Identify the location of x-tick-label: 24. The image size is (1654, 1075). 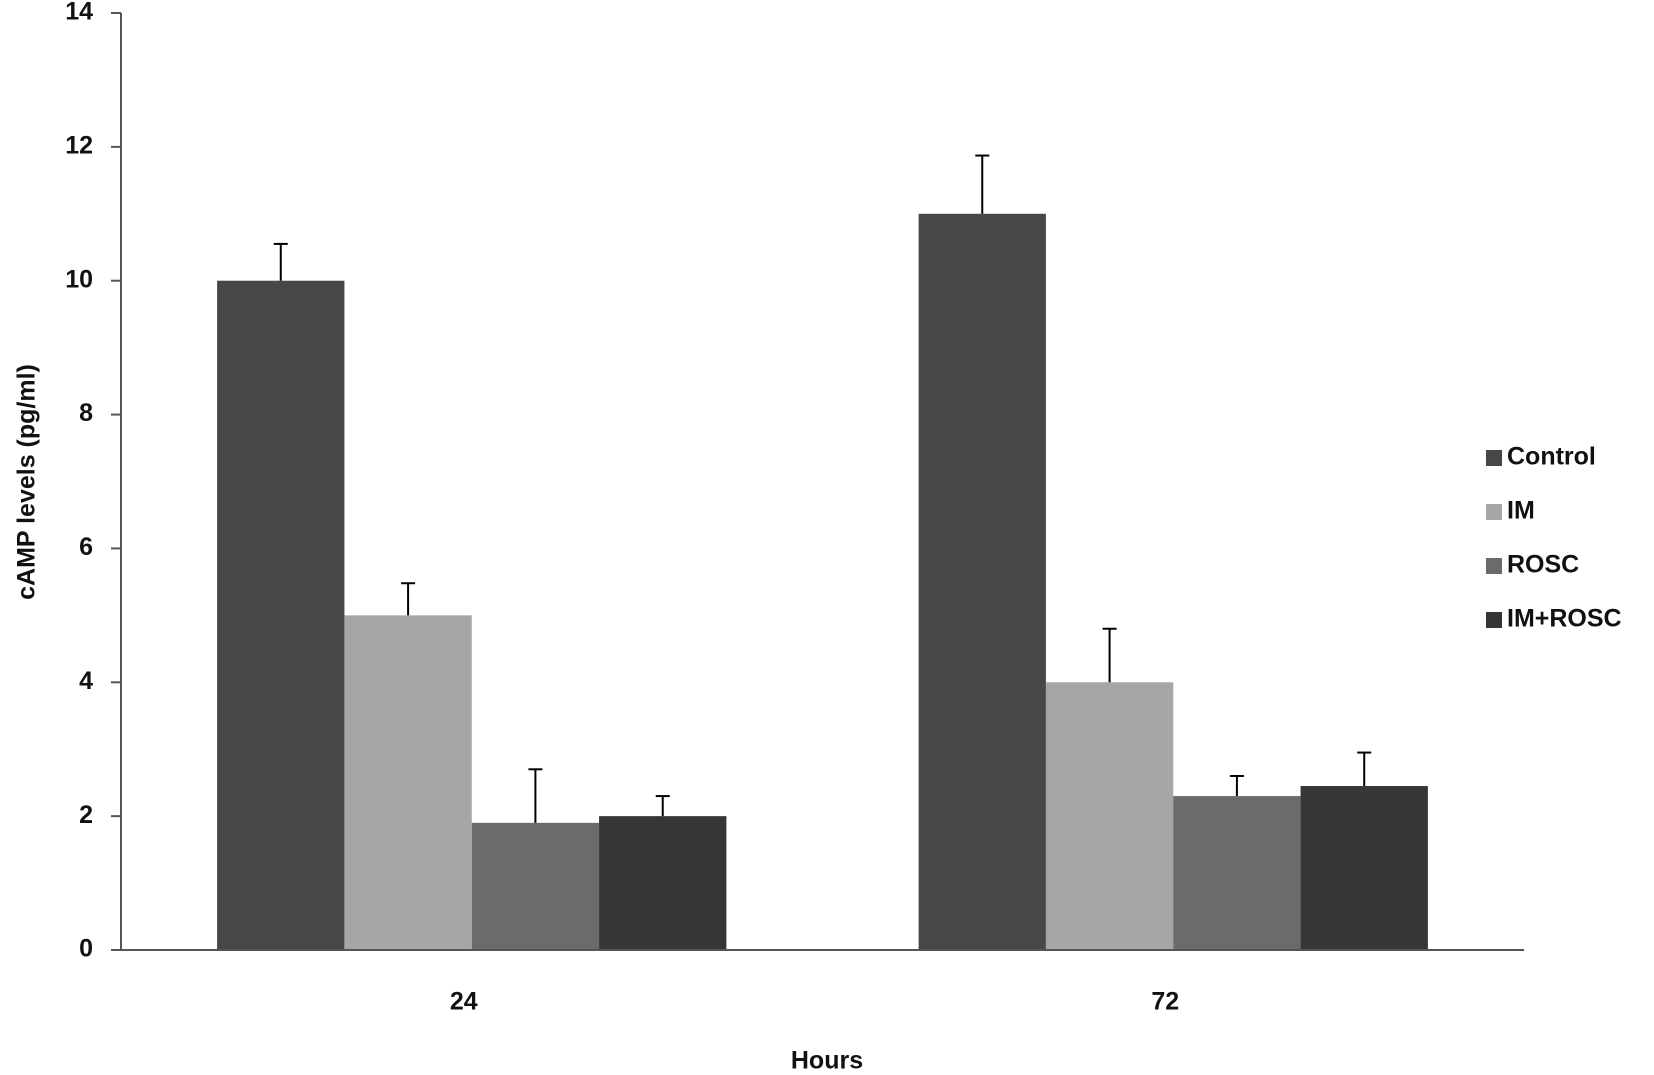
(464, 1002).